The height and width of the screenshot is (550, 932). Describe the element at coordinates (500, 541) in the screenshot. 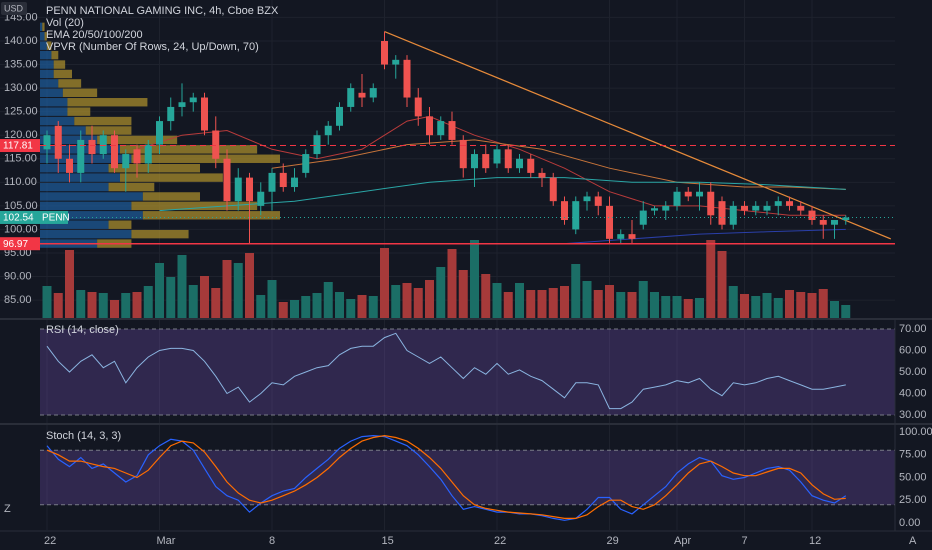

I see `x-tick-label: 22` at that location.